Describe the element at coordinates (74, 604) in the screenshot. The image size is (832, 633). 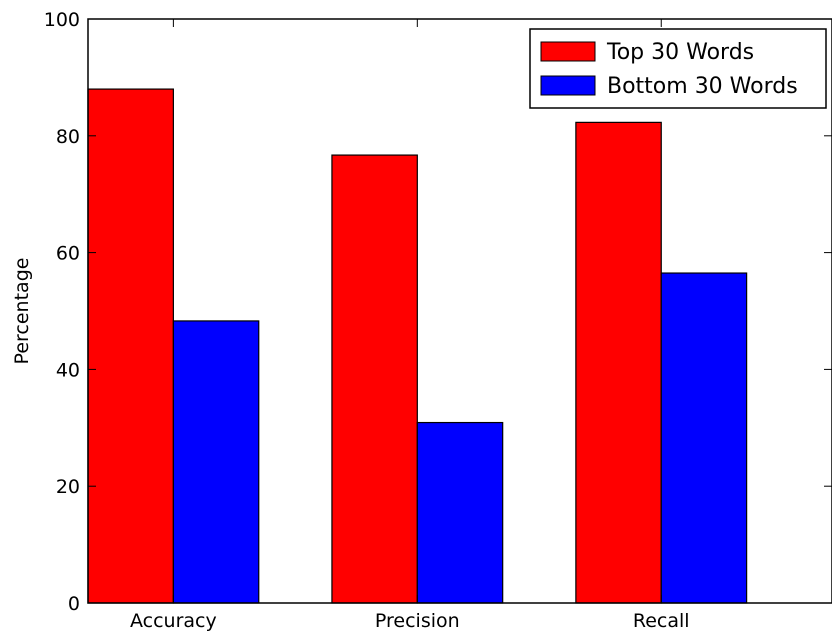
I see `y-tick-label: 0` at that location.